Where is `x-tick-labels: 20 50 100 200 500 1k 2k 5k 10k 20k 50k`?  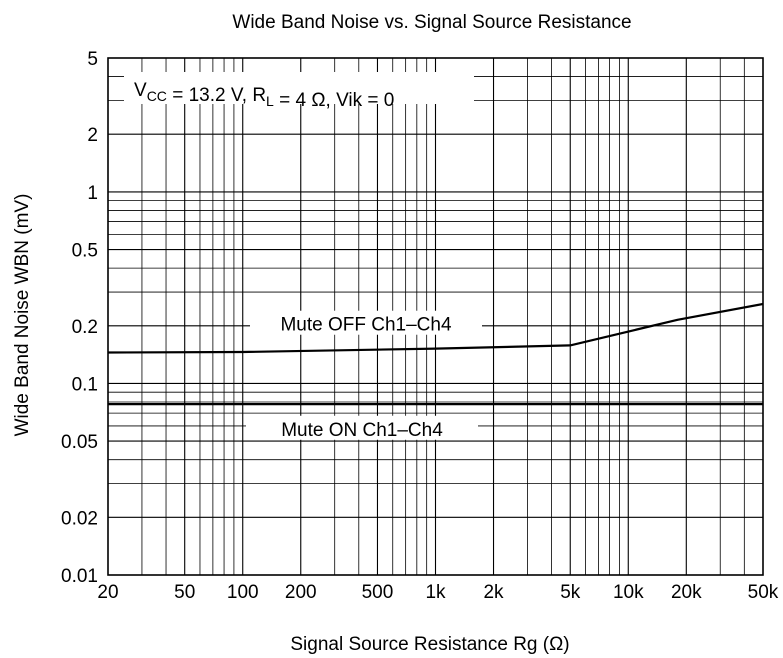 x-tick-labels: 20 50 100 200 500 1k 2k 5k 10k 20k 50k is located at coordinates (437, 592).